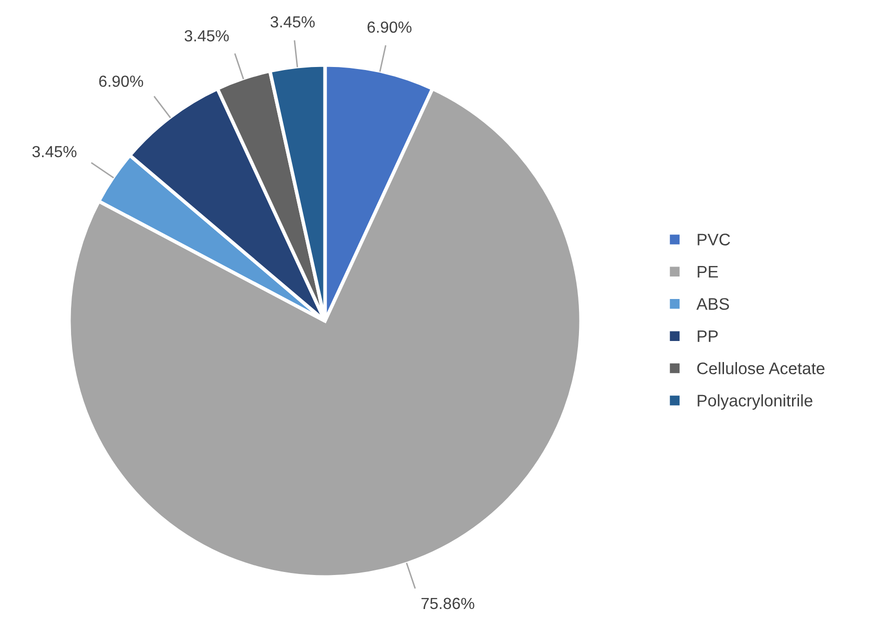 The width and height of the screenshot is (869, 643). I want to click on legend-label: PVC, so click(714, 240).